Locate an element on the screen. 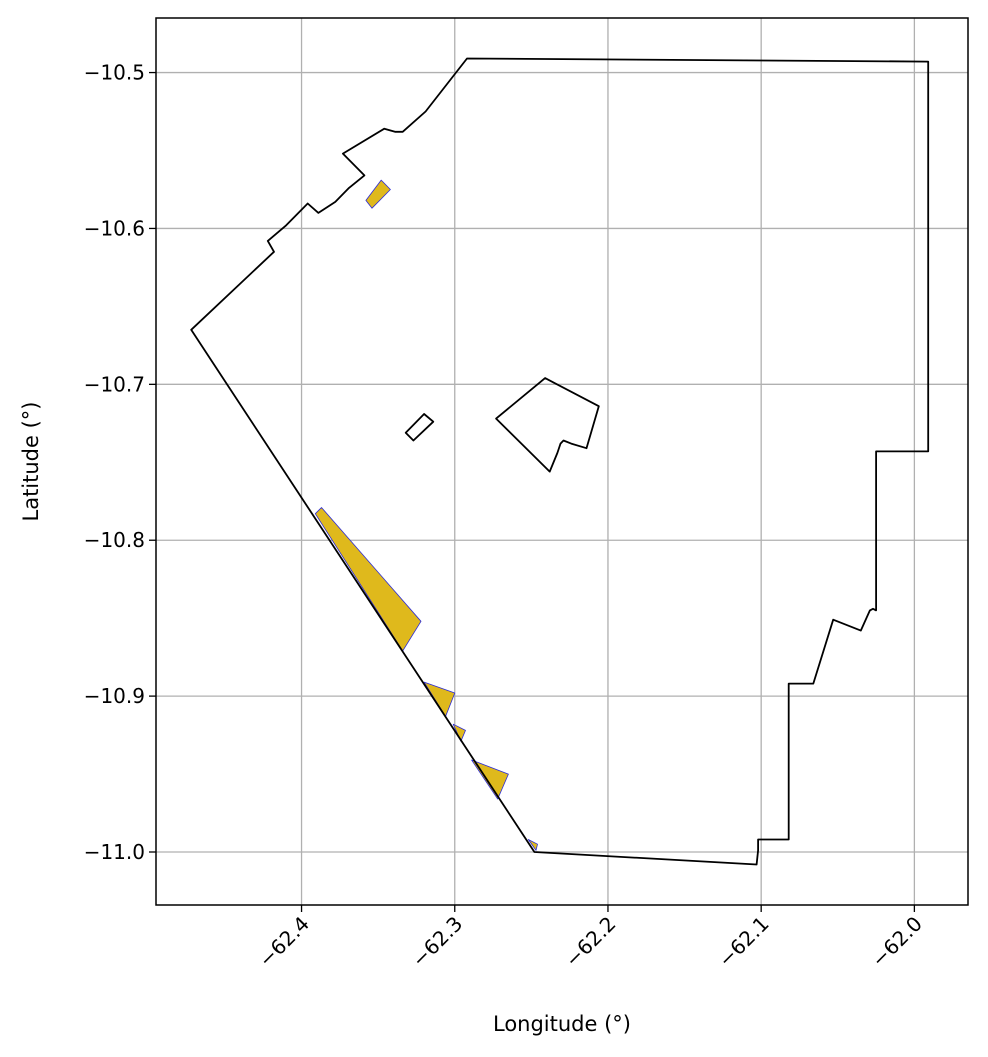  y-axis-ticks: −10.5 −10.6 −10.7 −10.8 −10.9 −11.0 is located at coordinates (120, 462).